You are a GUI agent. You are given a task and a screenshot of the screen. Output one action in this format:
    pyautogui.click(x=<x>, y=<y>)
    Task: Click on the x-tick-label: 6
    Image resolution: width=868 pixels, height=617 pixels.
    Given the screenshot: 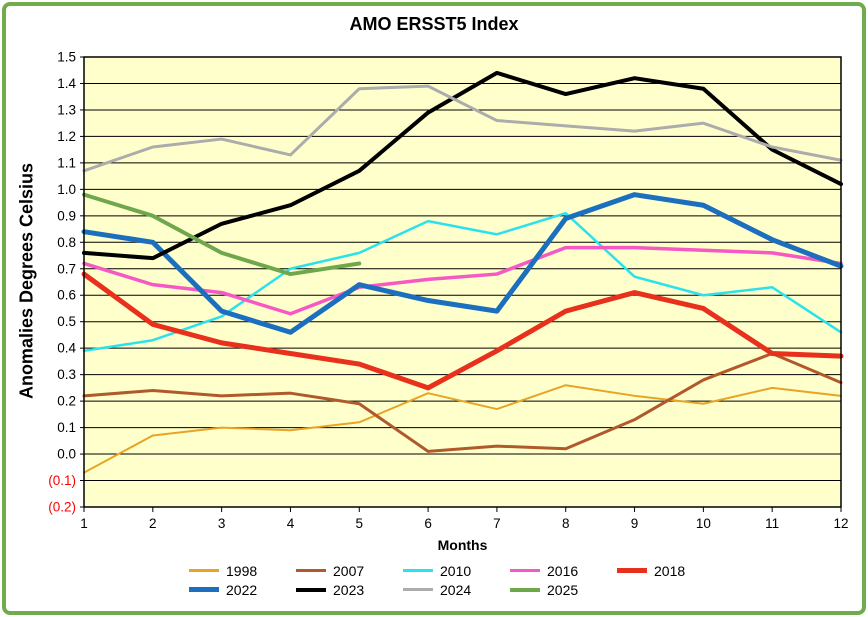 What is the action you would take?
    pyautogui.click(x=428, y=523)
    